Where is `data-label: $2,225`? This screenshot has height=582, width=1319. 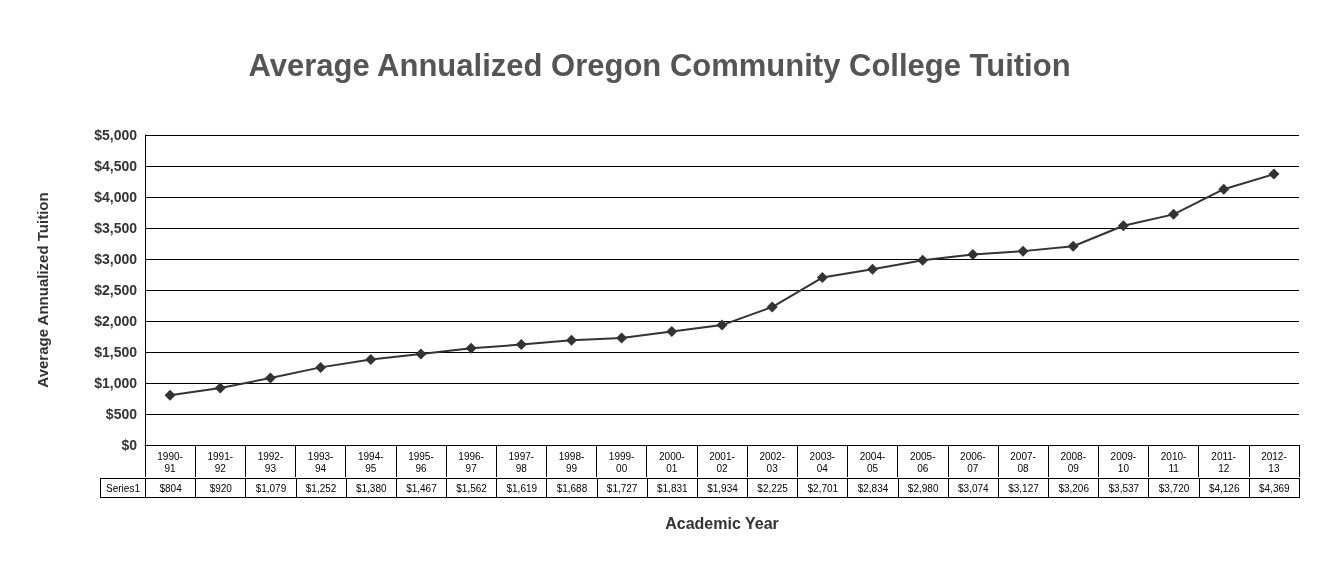
data-label: $2,225 is located at coordinates (772, 488).